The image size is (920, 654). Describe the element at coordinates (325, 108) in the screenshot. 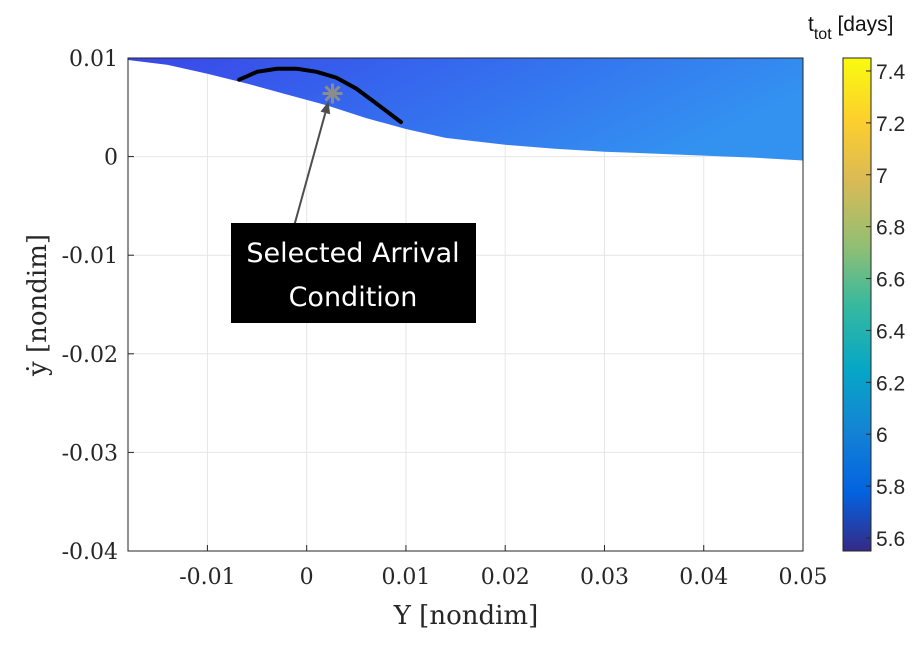

I see `annotation-arrowhead` at that location.